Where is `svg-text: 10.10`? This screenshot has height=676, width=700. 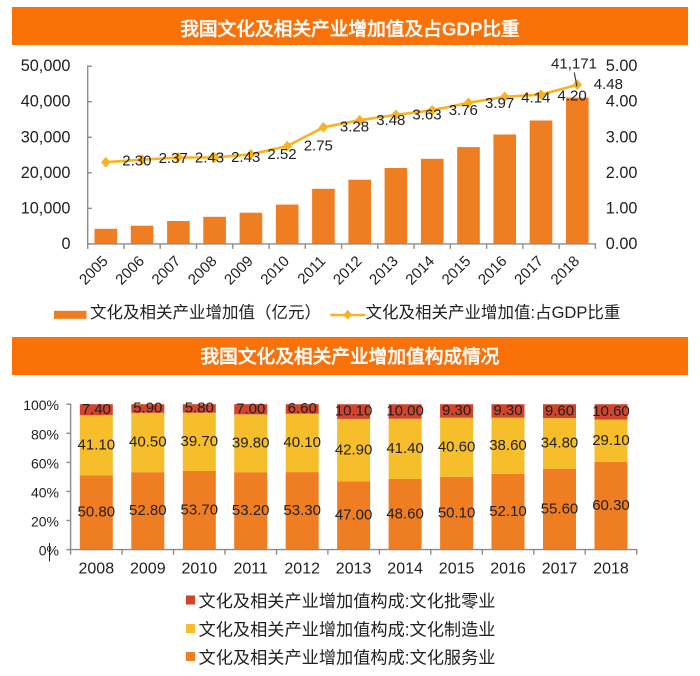 svg-text: 10.10 is located at coordinates (354, 411).